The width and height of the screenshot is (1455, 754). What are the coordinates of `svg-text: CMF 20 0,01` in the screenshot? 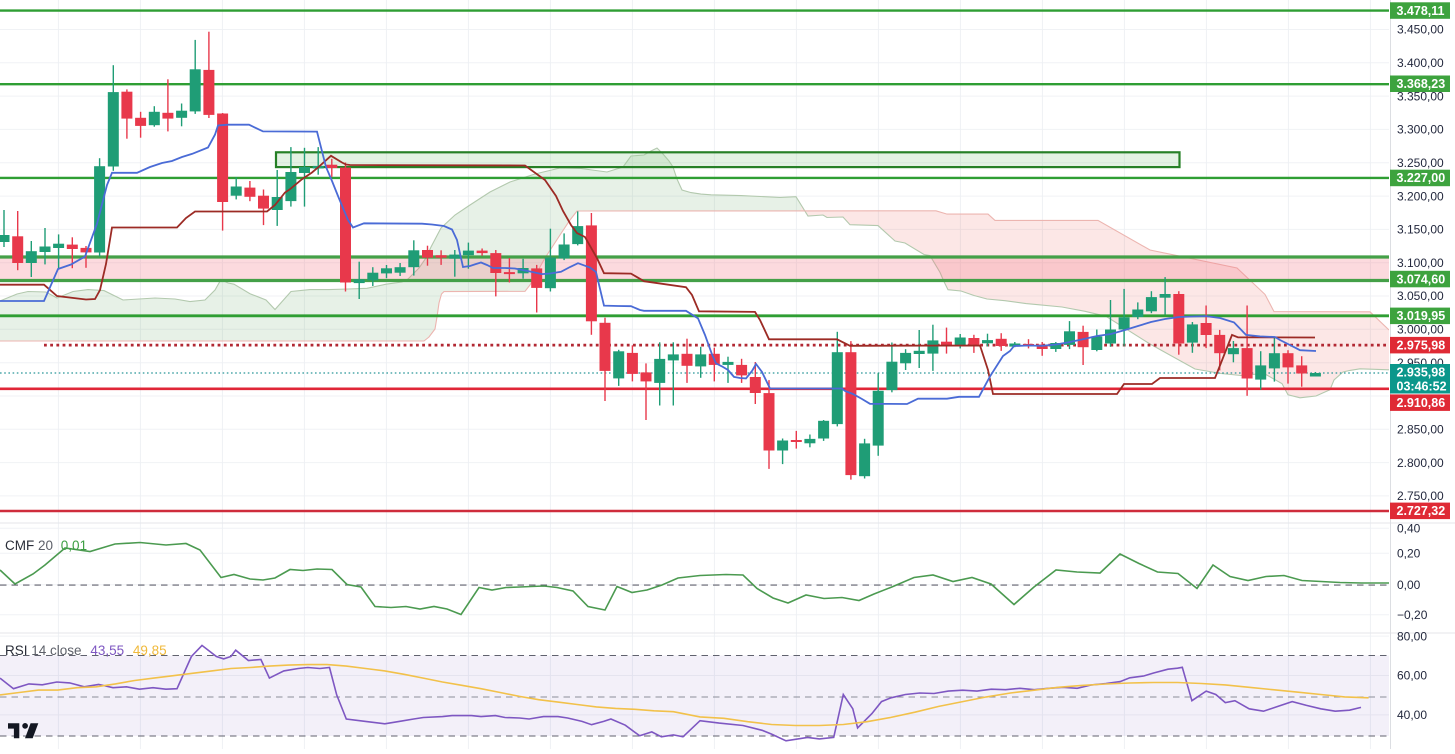 It's located at (46, 545).